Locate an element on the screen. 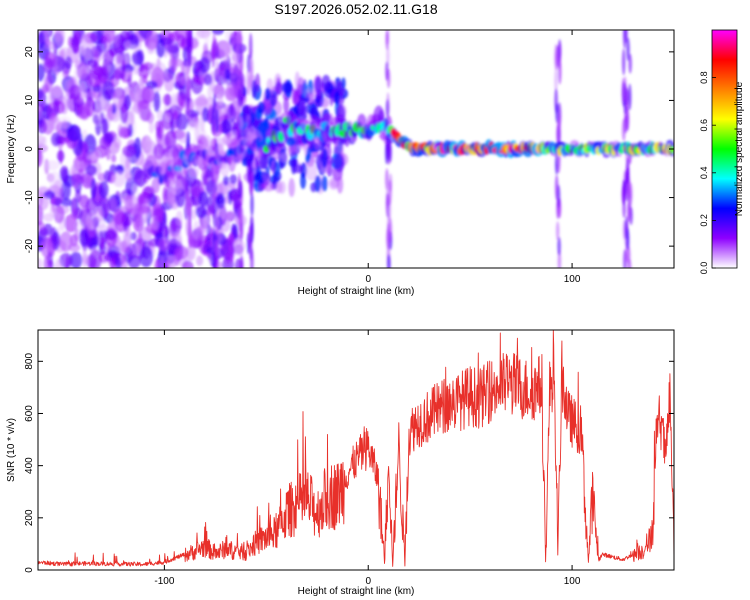  colorbar-tick-label: 0.0 is located at coordinates (704, 268).